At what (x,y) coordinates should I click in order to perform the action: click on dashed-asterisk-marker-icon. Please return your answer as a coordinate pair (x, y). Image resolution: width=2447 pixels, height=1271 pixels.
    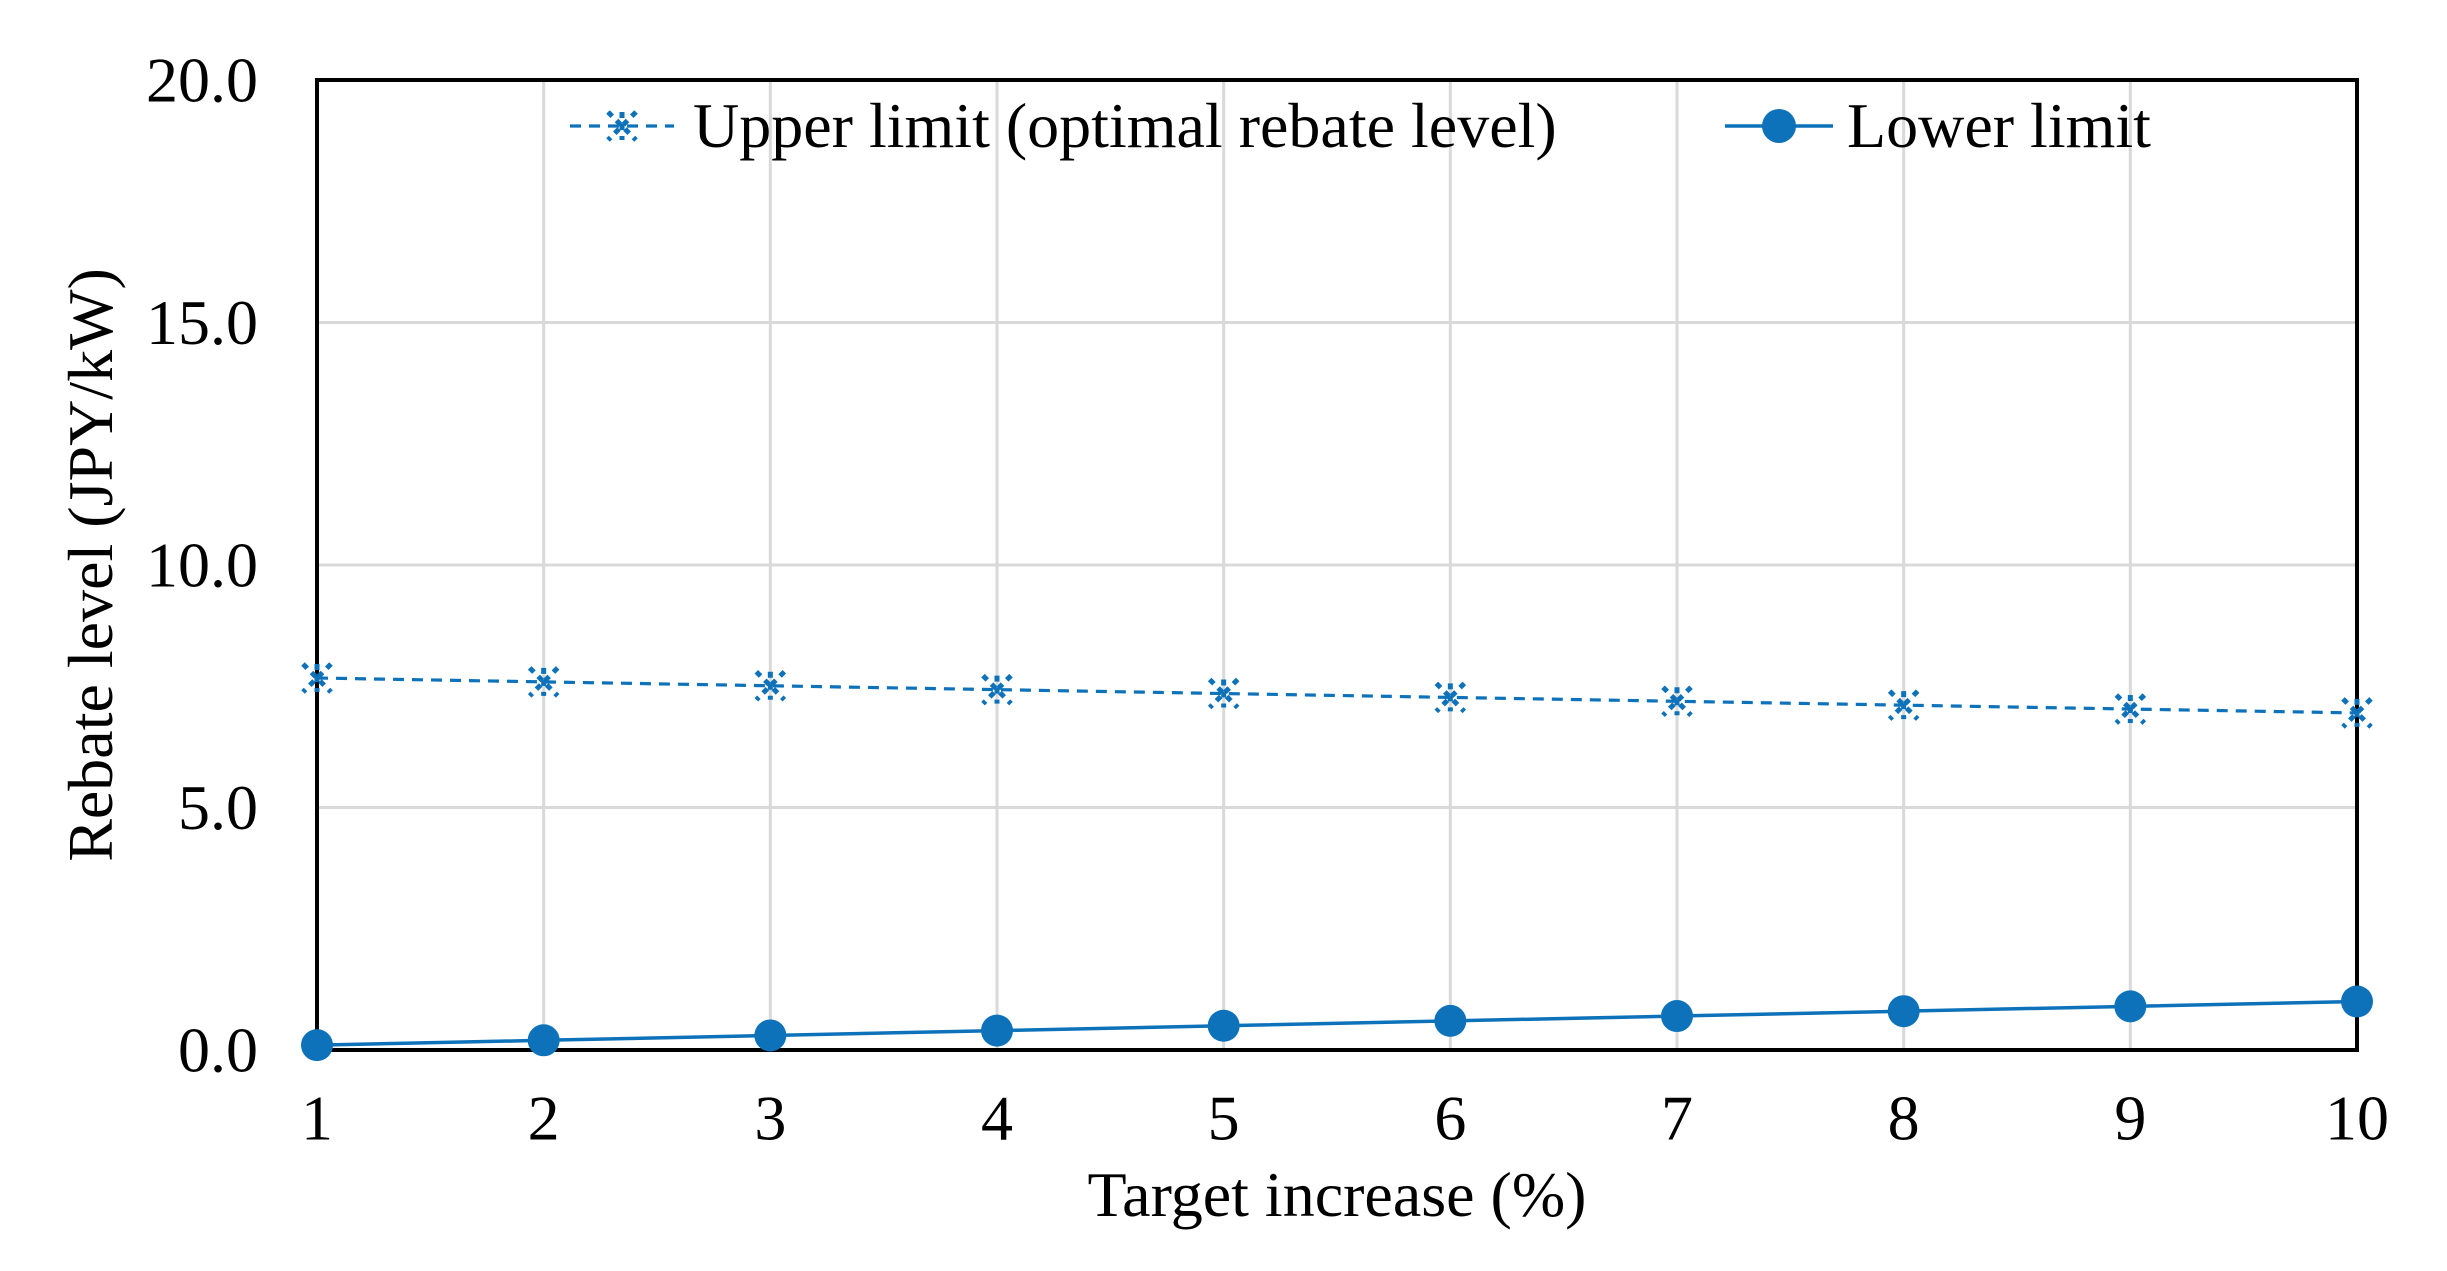
    Looking at the image, I should click on (622, 126).